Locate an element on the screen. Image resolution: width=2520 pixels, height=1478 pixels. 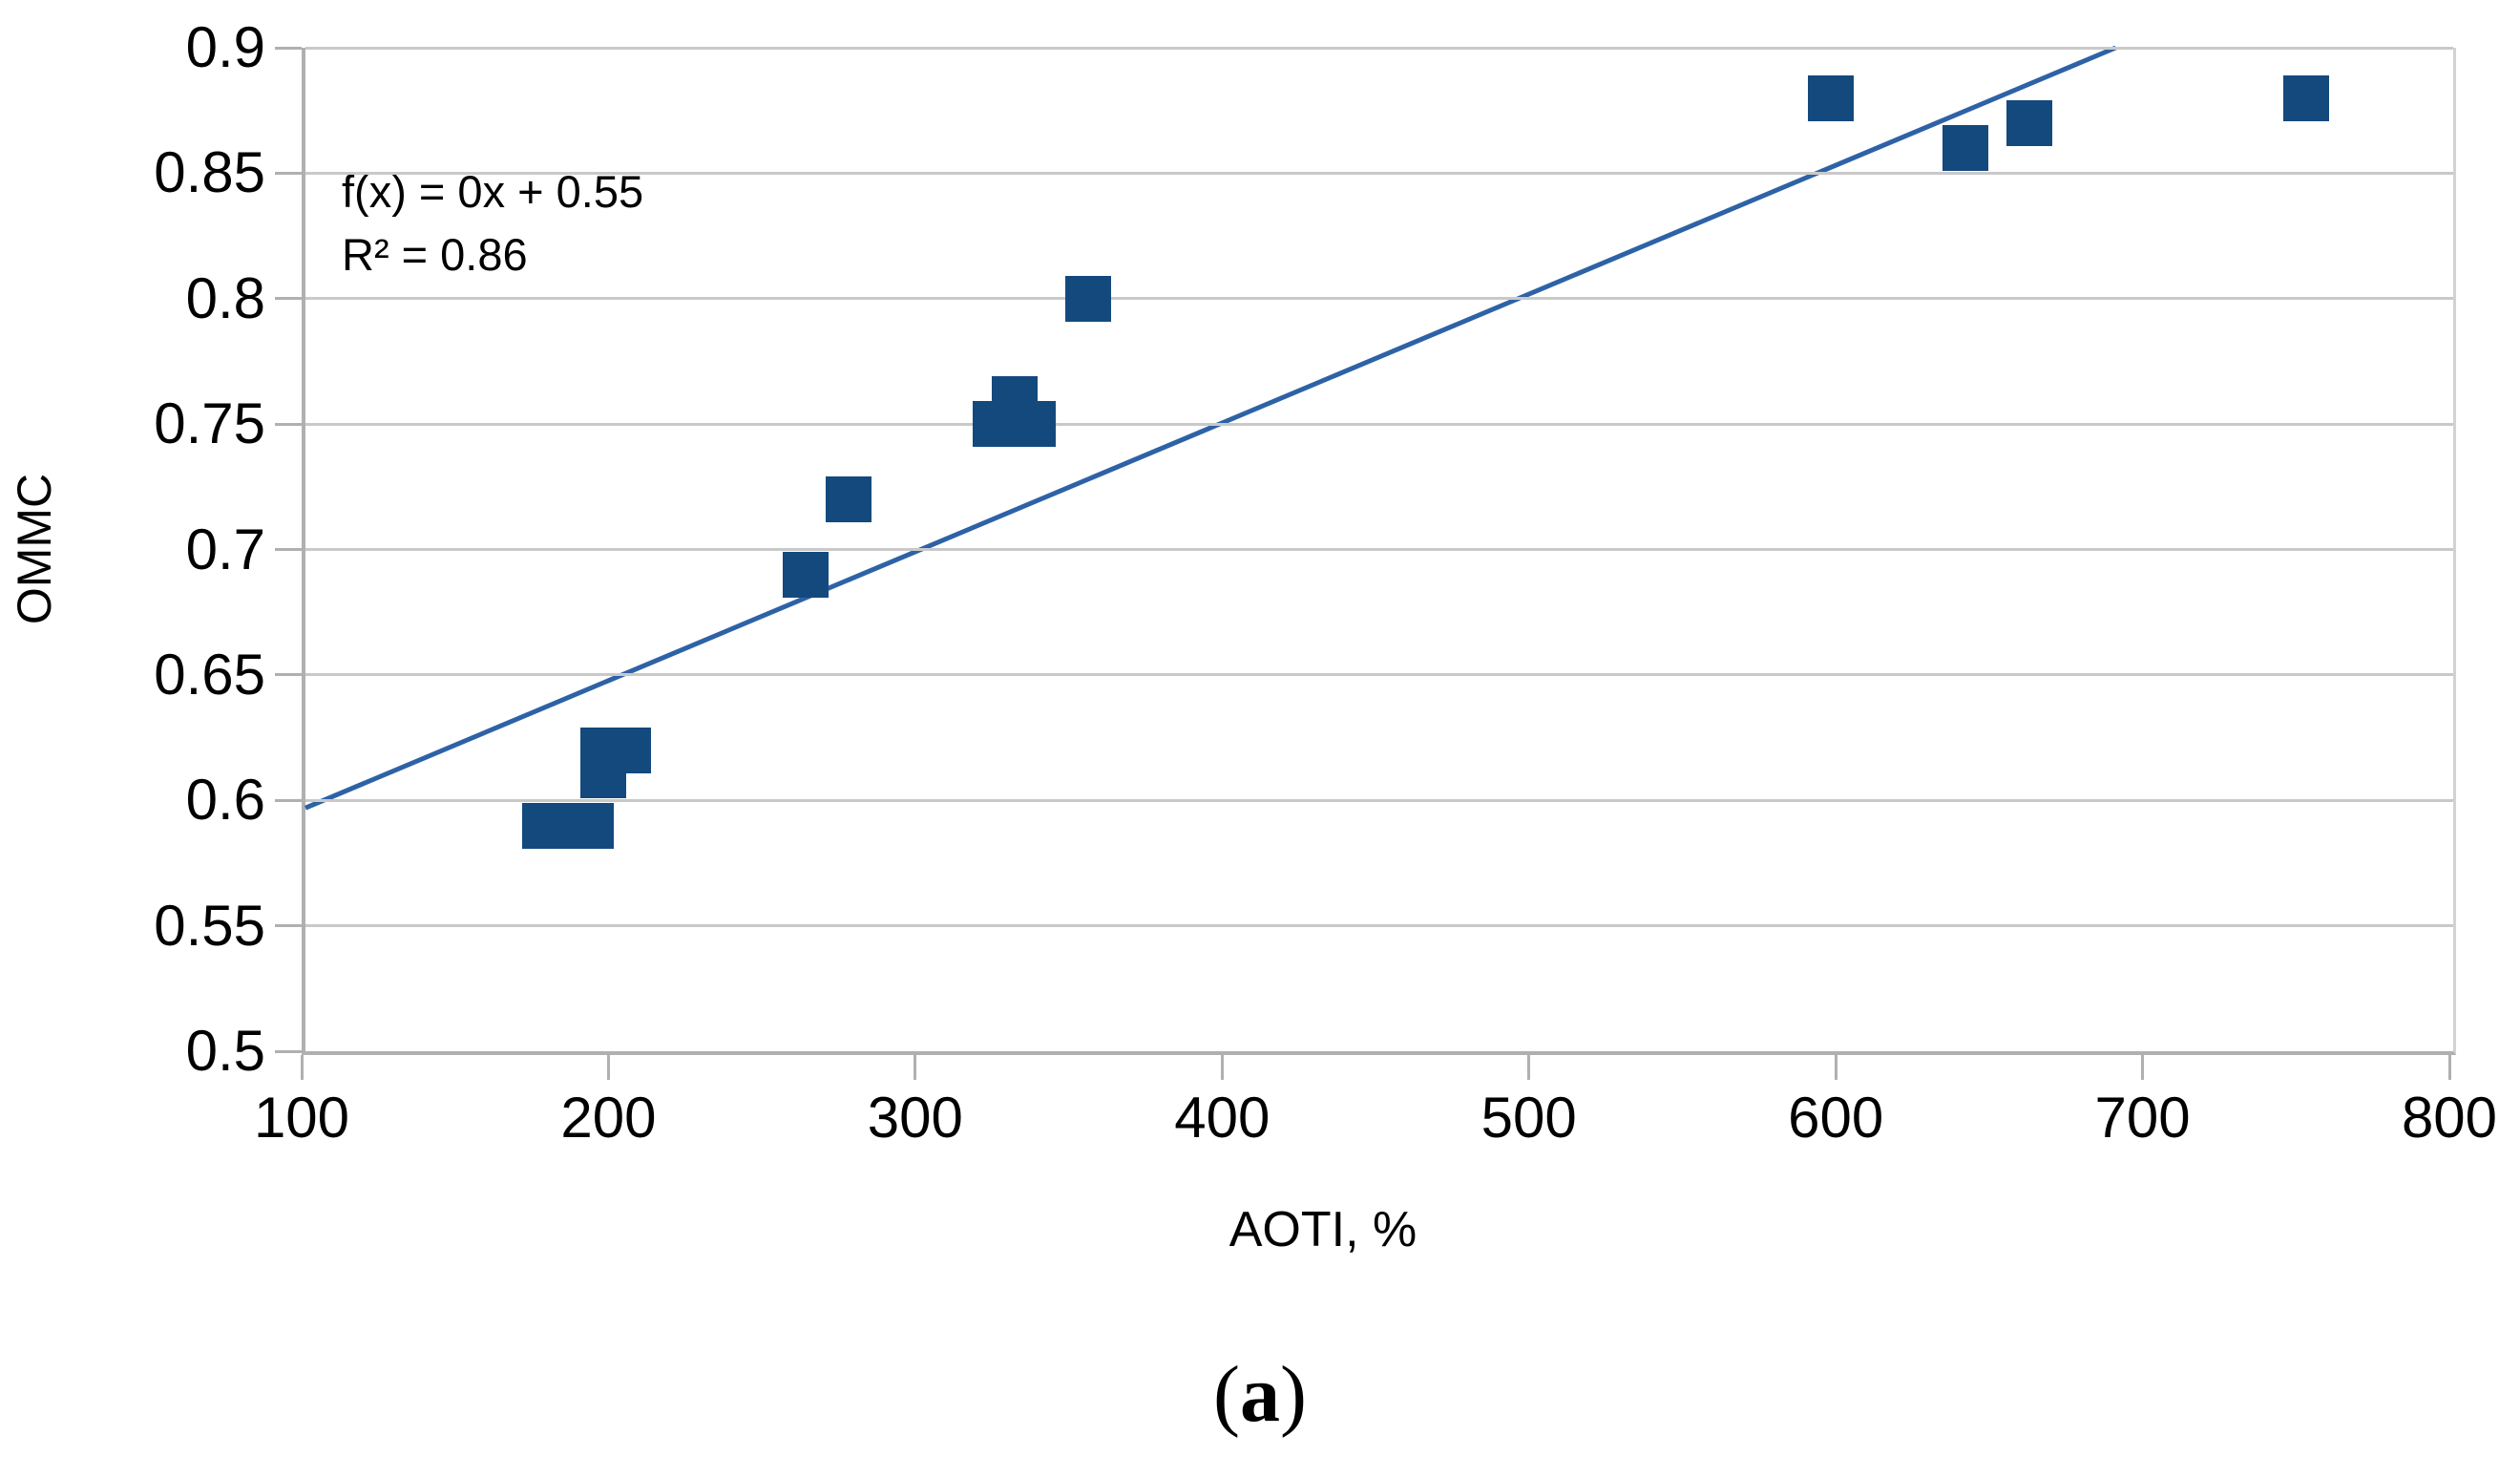
x-axis-title: AOTI, % is located at coordinates (1323, 1229).